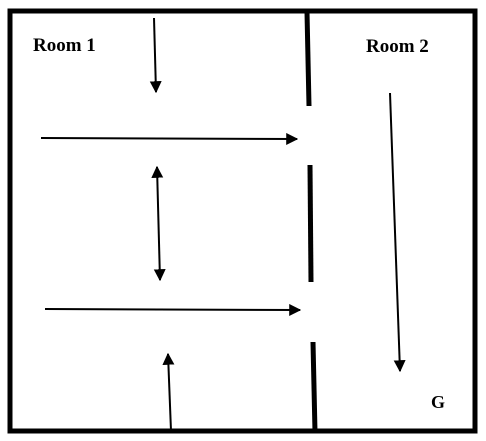 The height and width of the screenshot is (441, 486). I want to click on room1-label: Room 1, so click(64, 45).